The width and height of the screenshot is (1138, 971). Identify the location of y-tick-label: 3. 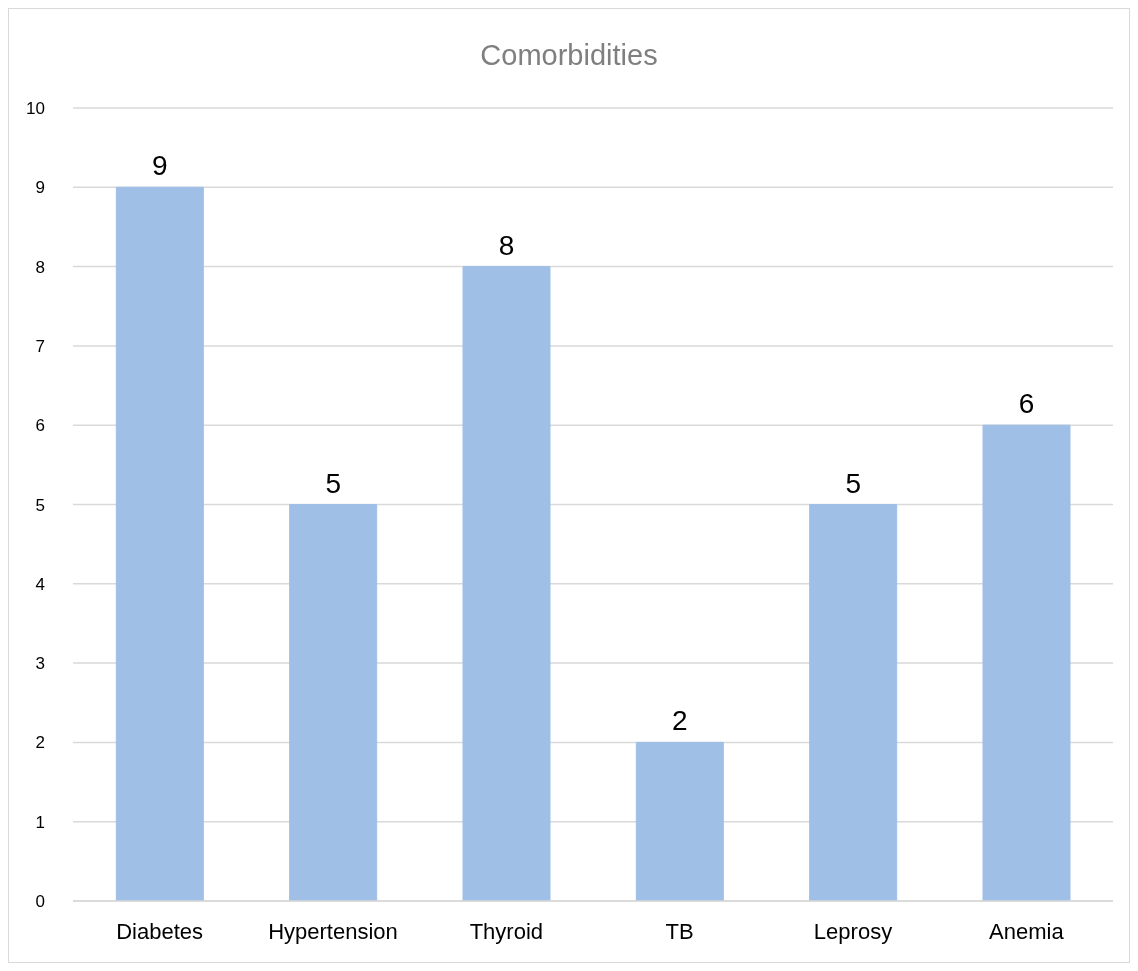
(40, 664).